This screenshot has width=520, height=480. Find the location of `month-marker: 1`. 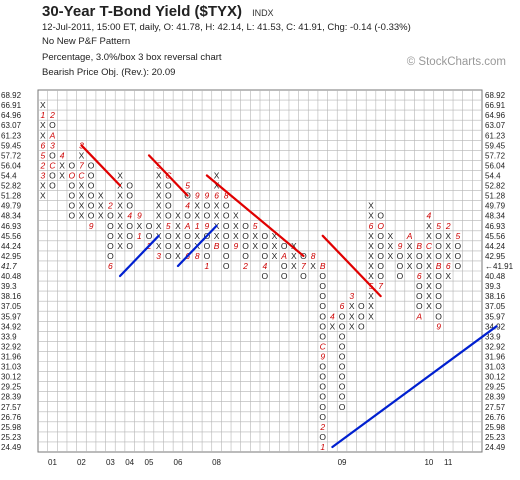

month-marker: 1 is located at coordinates (197, 226).